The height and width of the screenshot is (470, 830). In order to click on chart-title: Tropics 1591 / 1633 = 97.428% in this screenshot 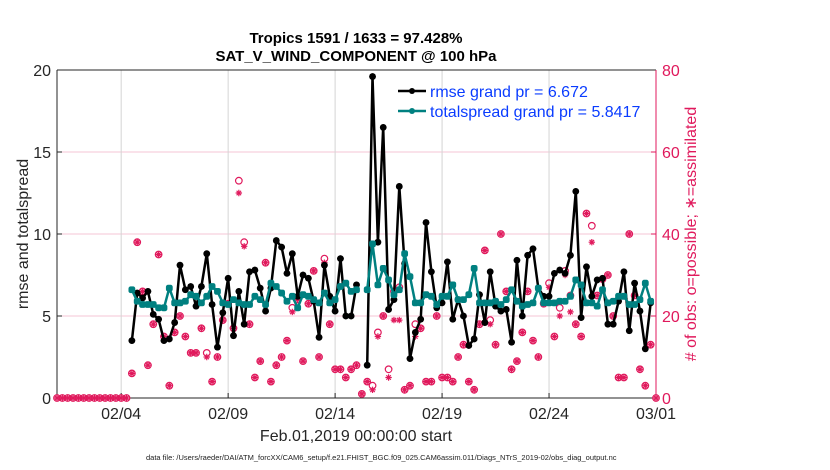, I will do `click(355, 38)`.